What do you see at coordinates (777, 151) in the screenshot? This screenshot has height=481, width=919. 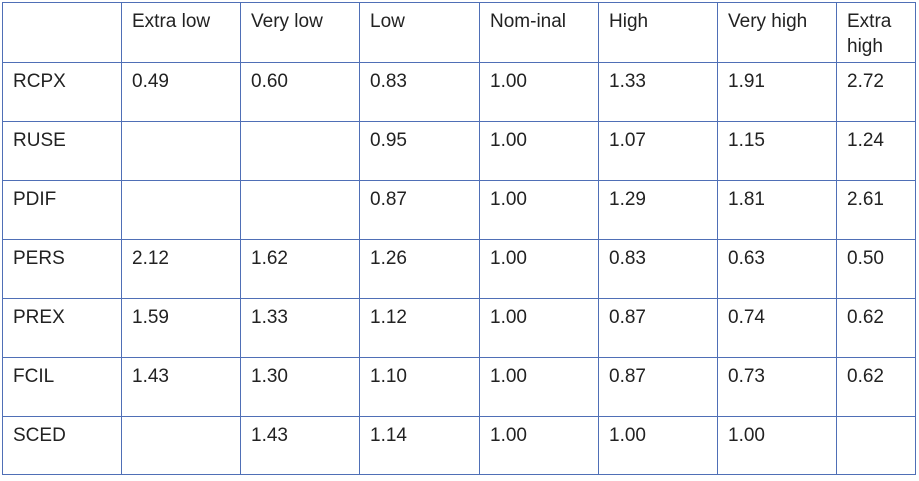 I see `value-cell: 1.15` at bounding box center [777, 151].